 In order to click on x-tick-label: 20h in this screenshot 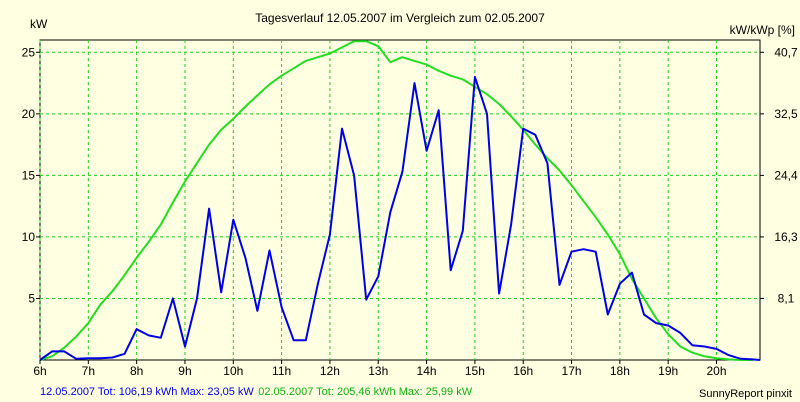, I will do `click(716, 371)`.